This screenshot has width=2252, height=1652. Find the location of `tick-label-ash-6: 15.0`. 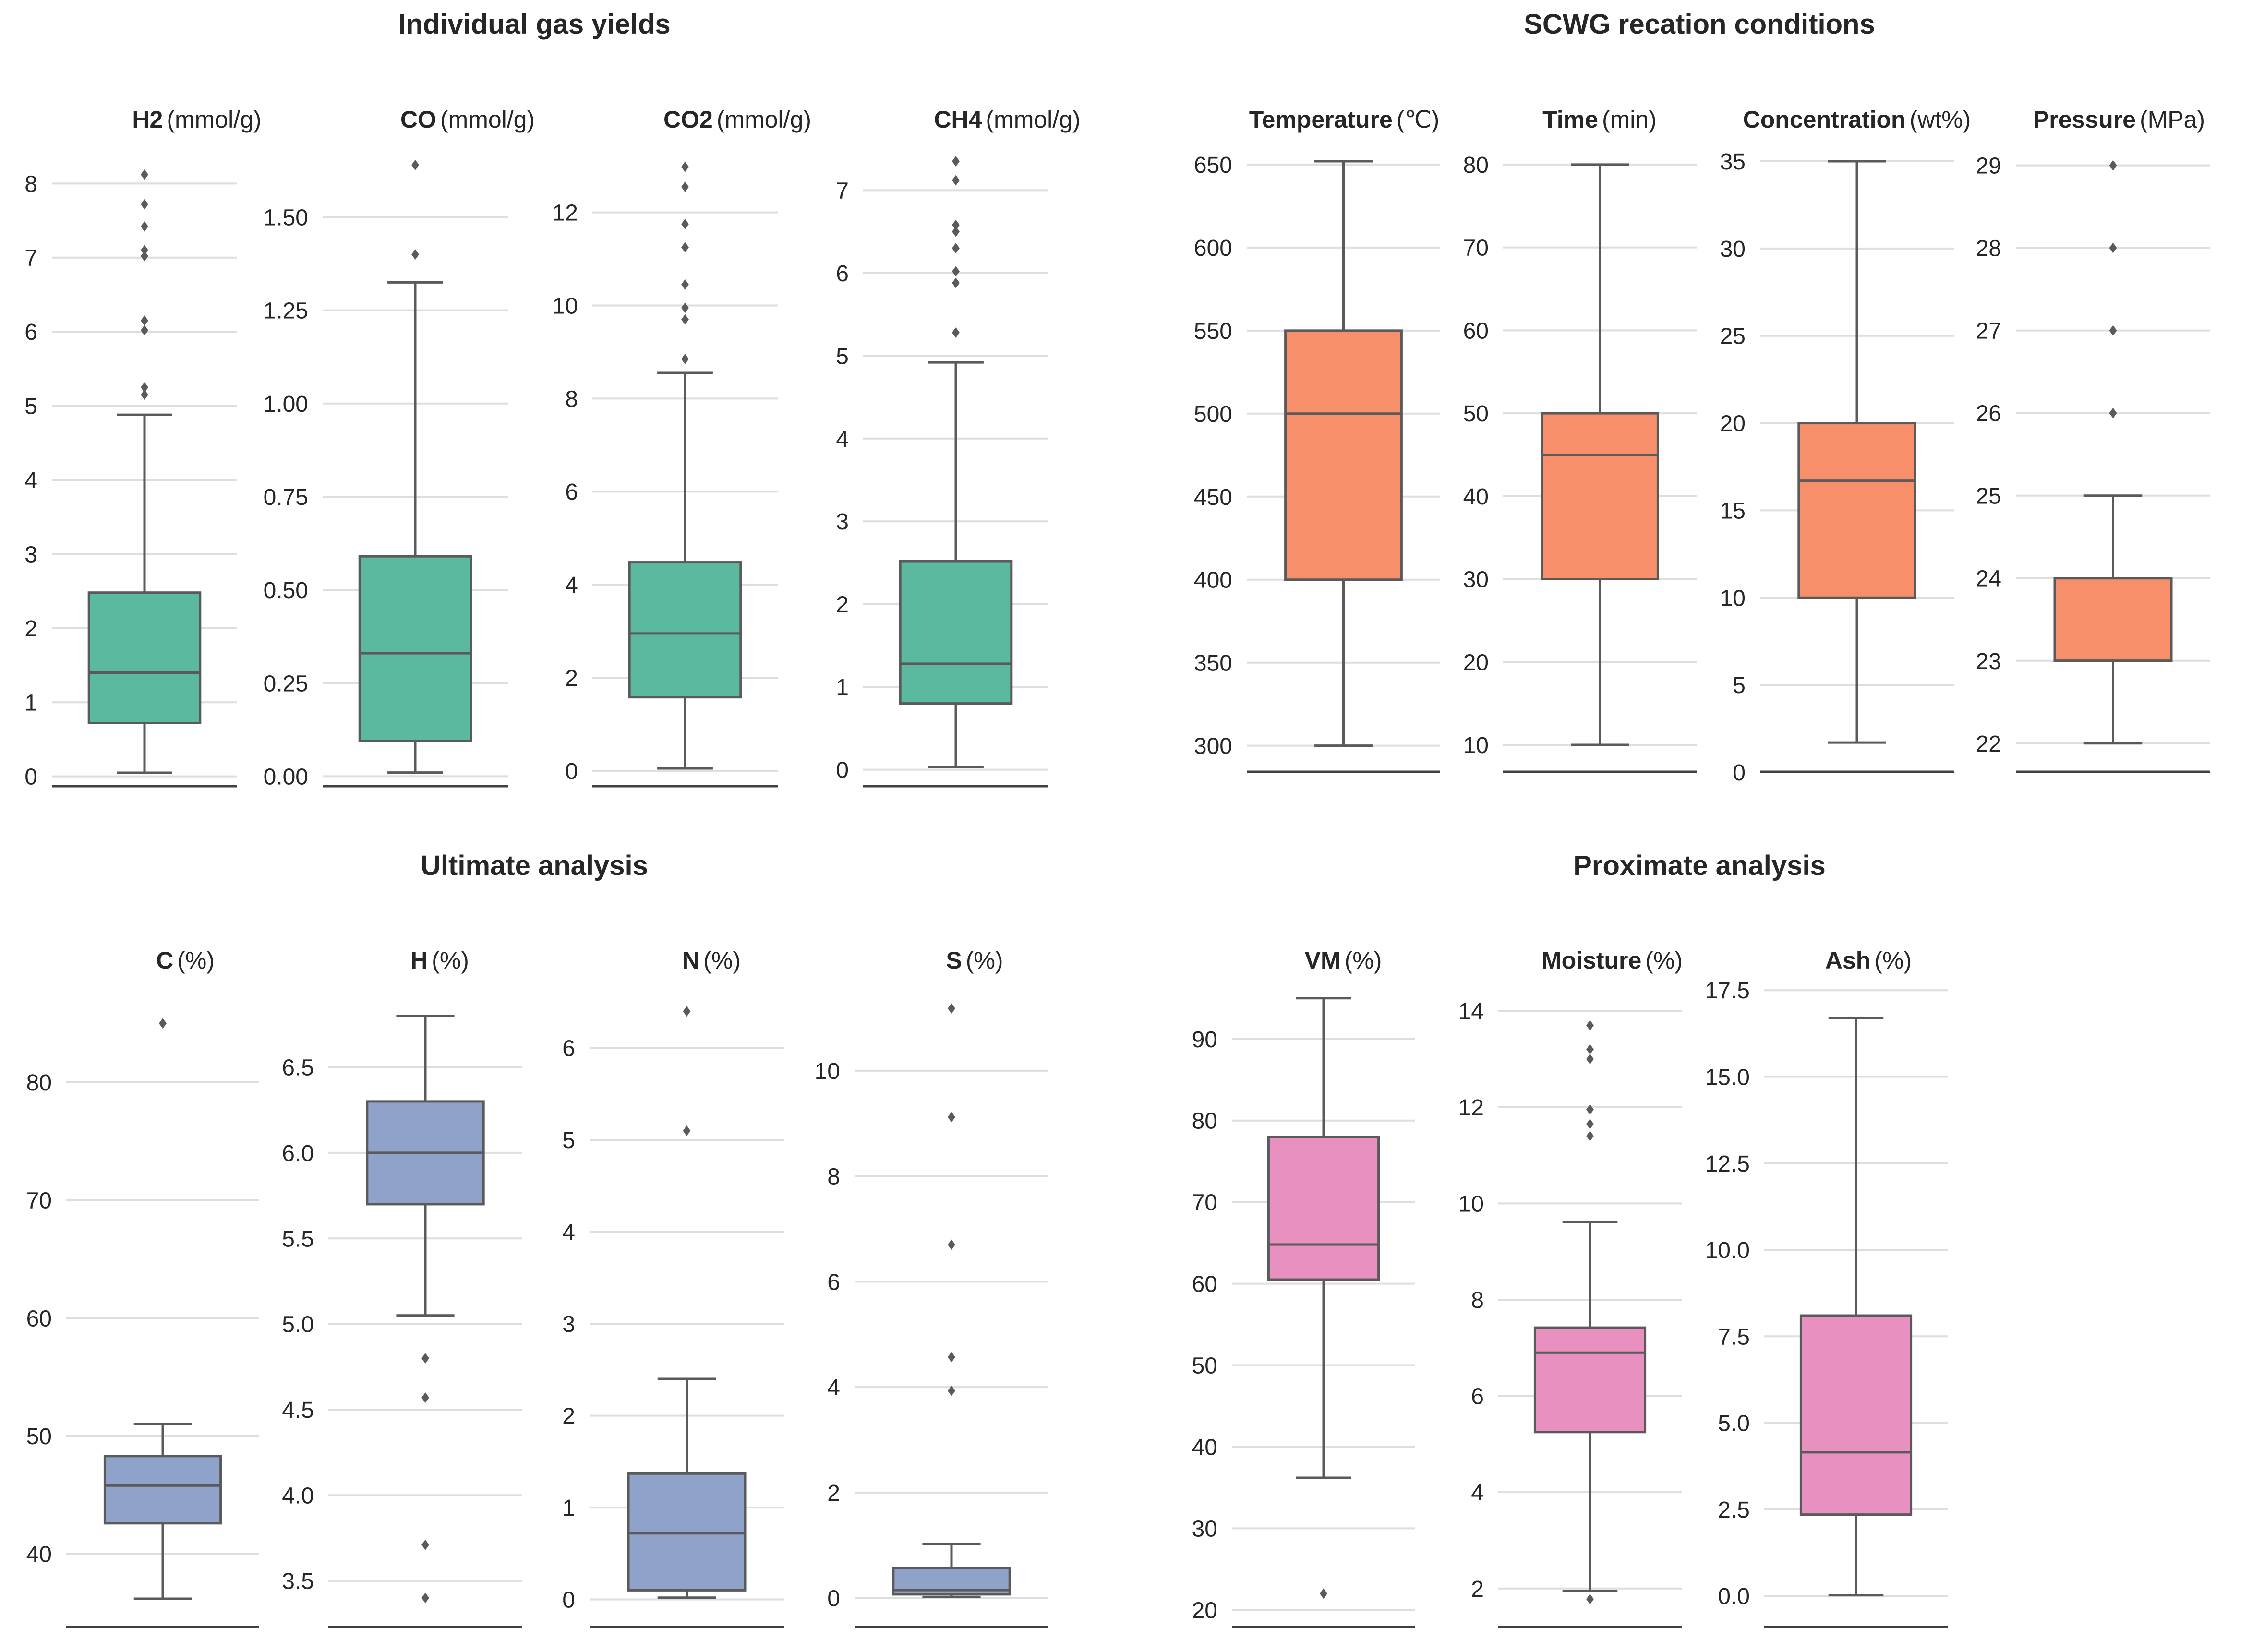

tick-label-ash-6: 15.0 is located at coordinates (1727, 1077).